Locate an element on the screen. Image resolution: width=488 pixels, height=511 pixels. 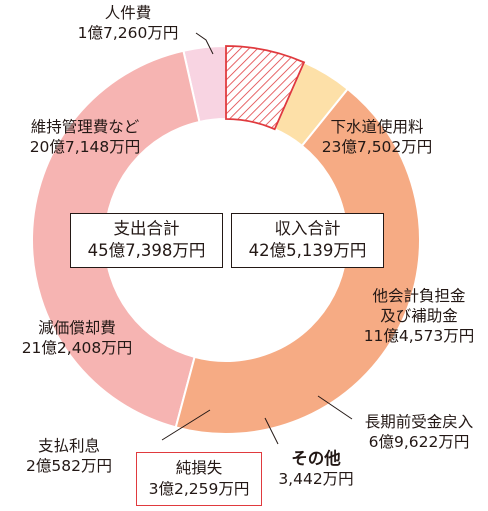
leader-line-other is located at coordinates (271, 431).